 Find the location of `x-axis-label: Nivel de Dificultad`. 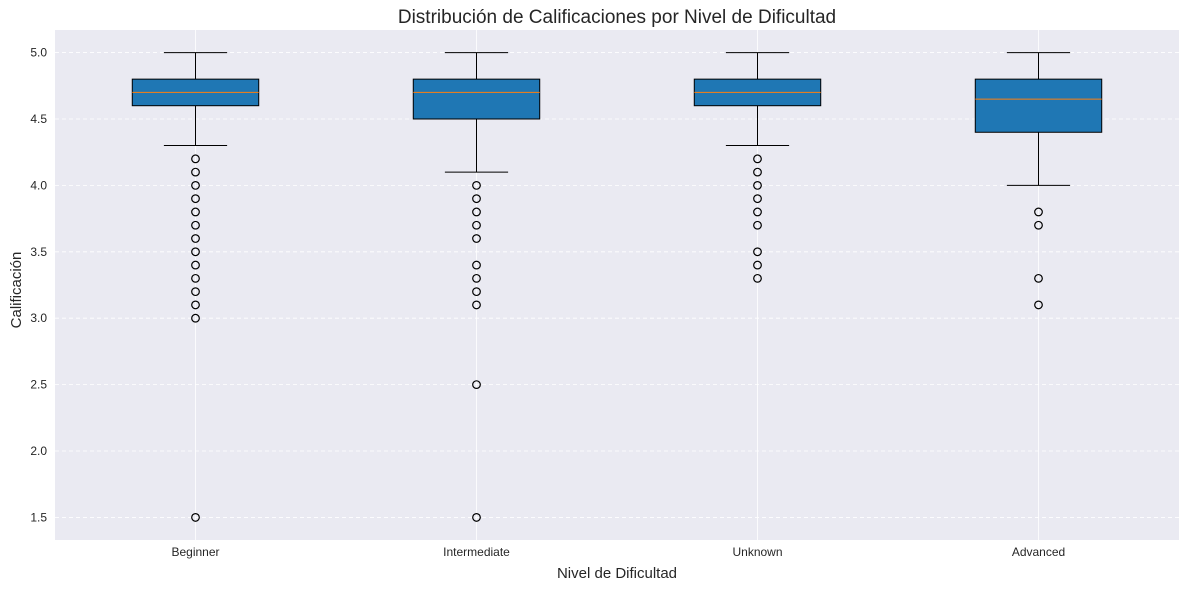

x-axis-label: Nivel de Dificultad is located at coordinates (617, 573).